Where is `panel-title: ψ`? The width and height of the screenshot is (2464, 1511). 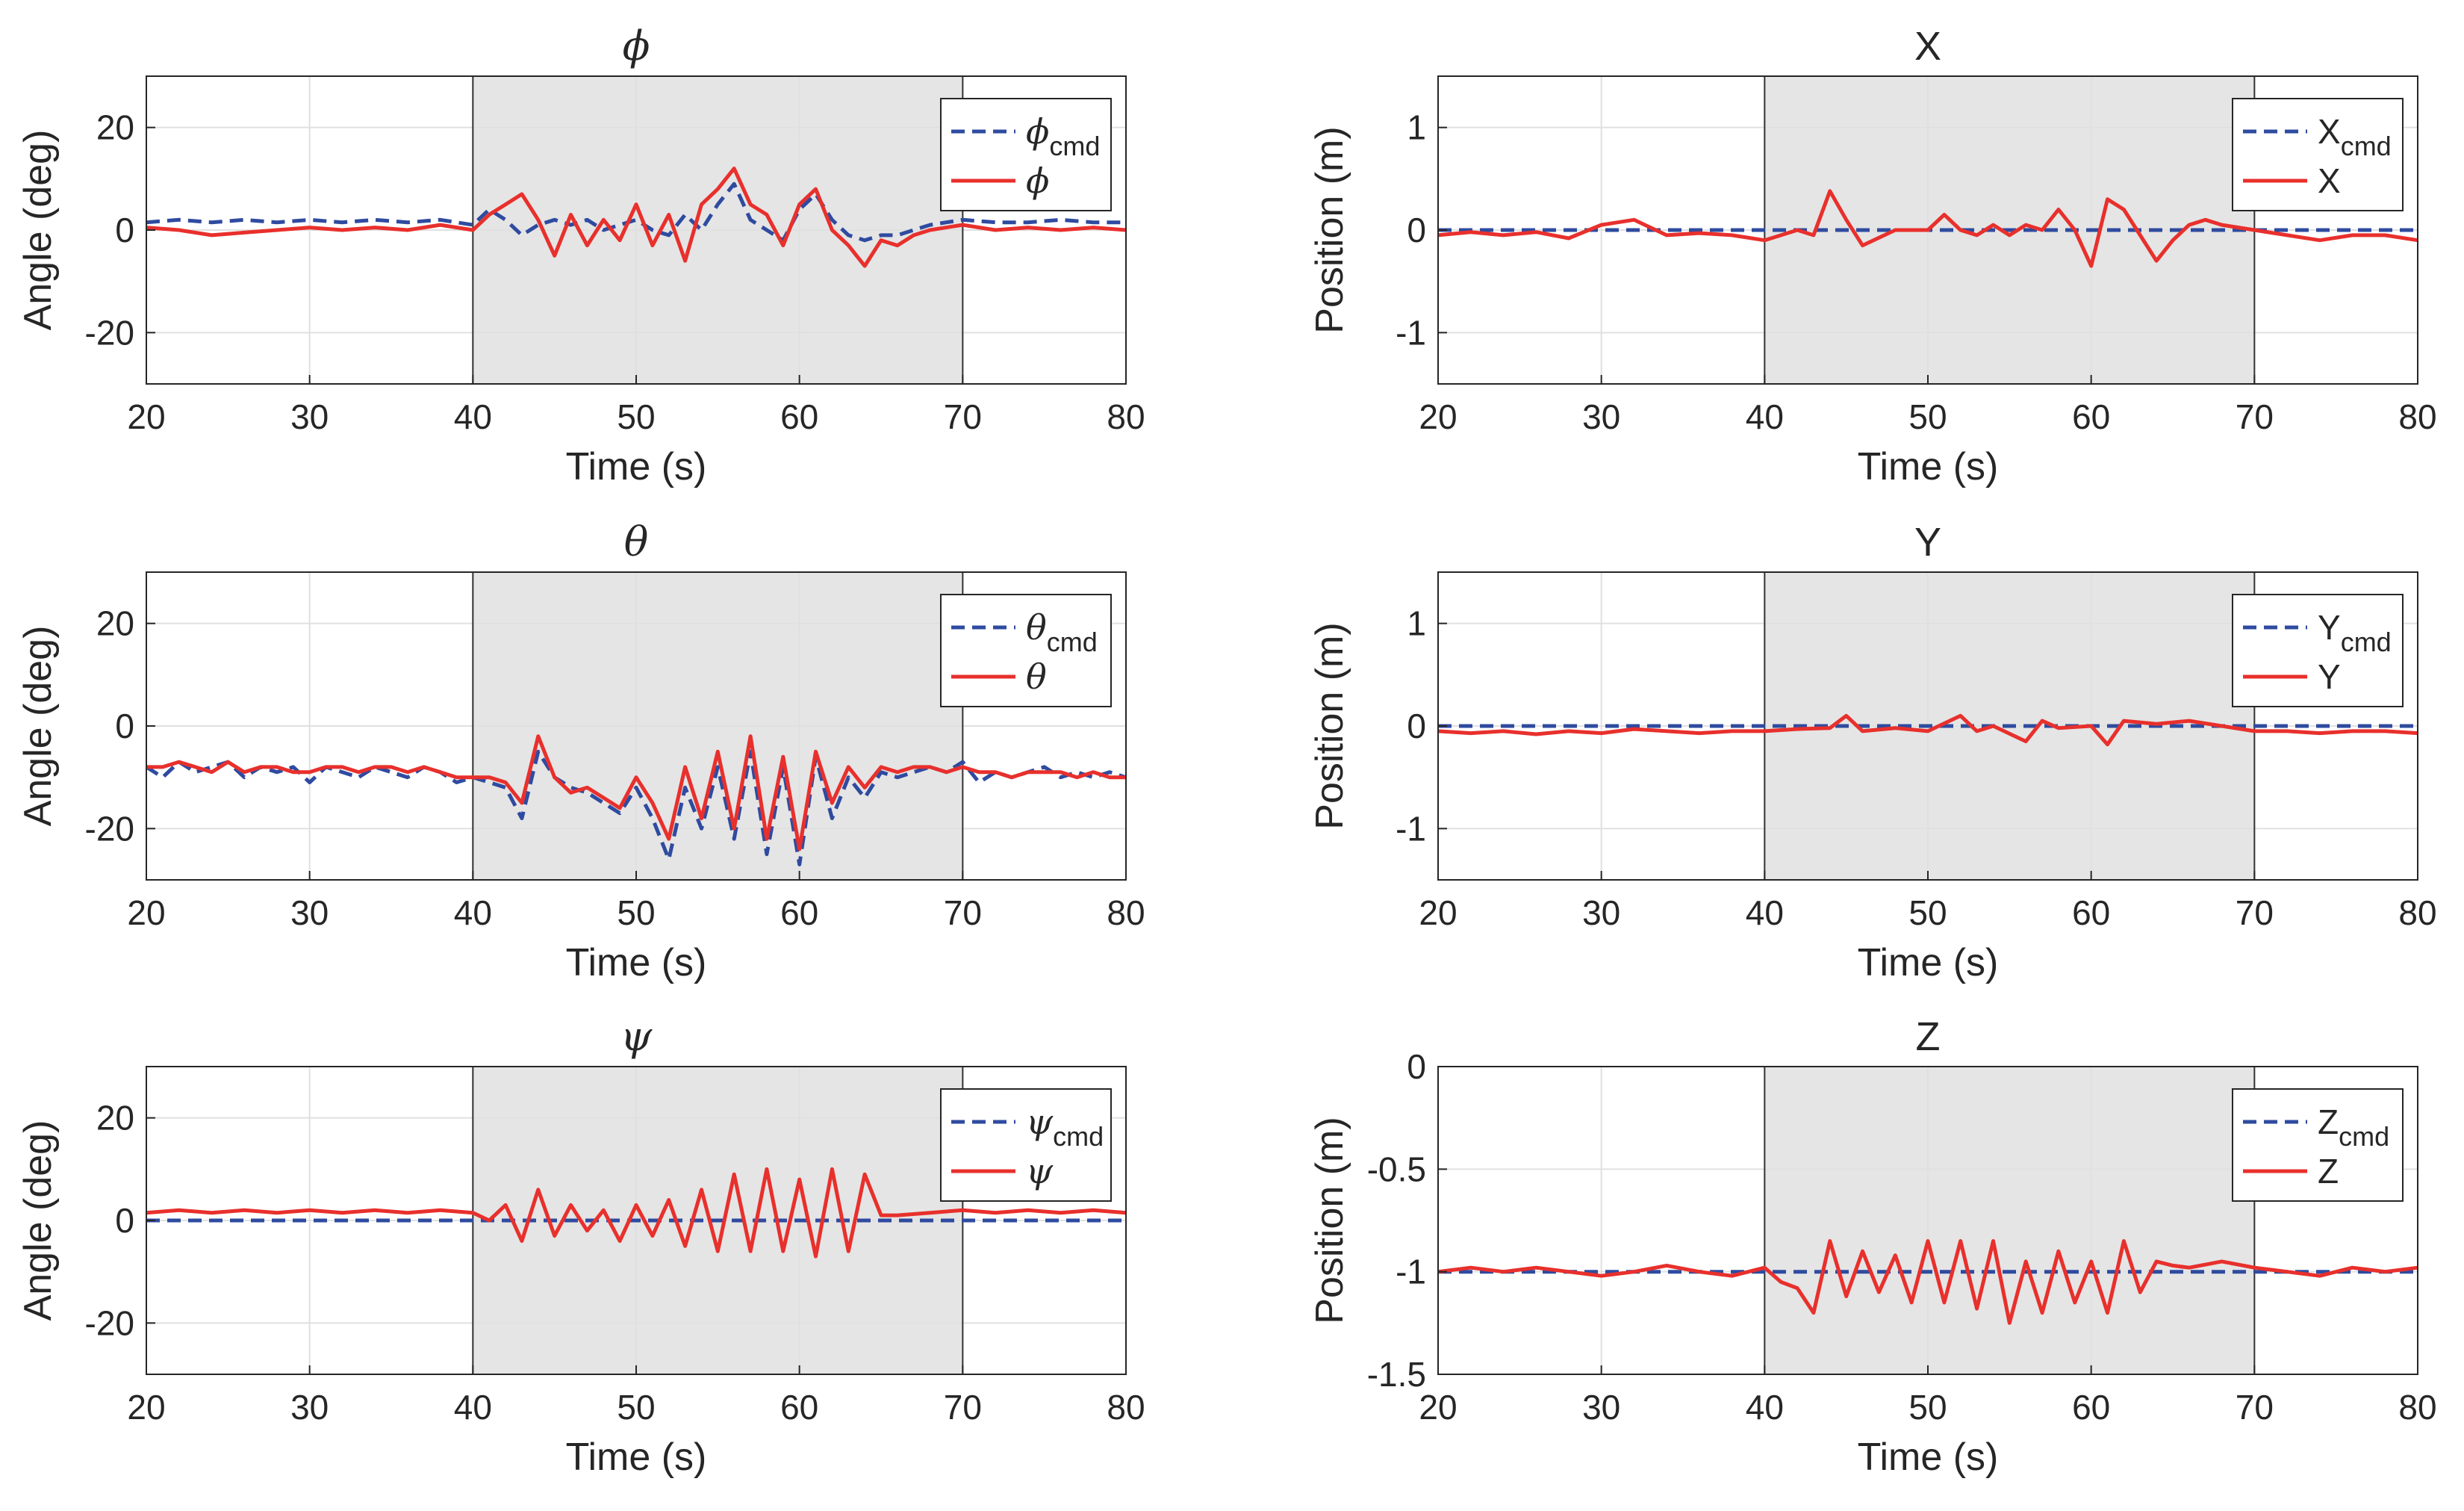
panel-title: ψ is located at coordinates (636, 1036).